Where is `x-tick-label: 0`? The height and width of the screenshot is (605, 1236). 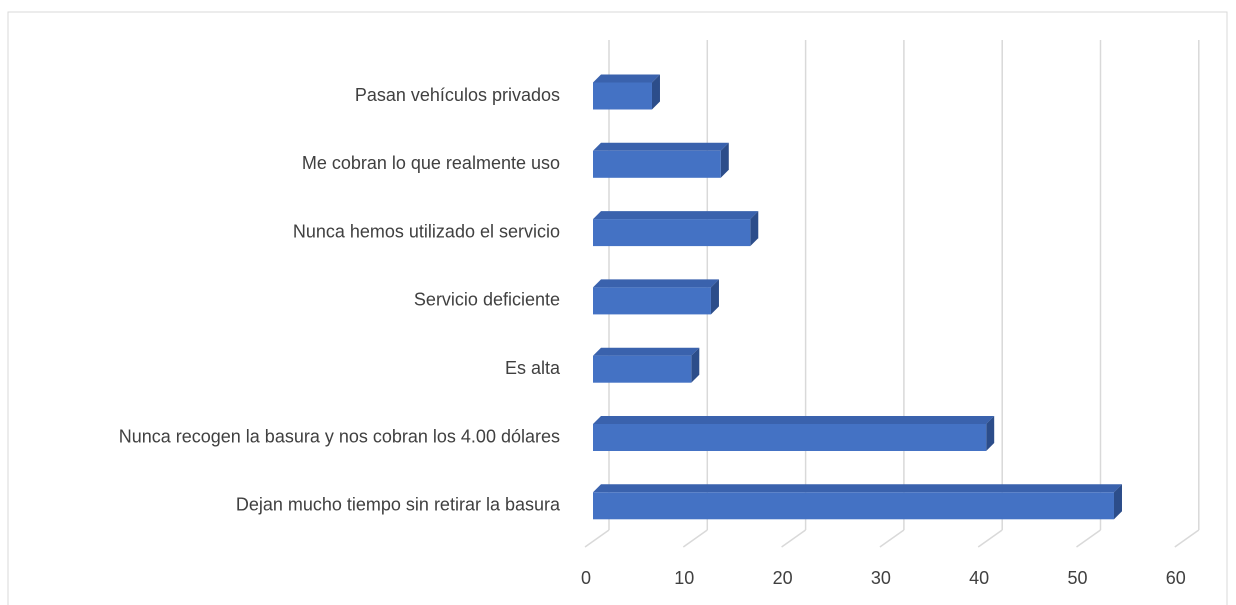
x-tick-label: 0 is located at coordinates (586, 578).